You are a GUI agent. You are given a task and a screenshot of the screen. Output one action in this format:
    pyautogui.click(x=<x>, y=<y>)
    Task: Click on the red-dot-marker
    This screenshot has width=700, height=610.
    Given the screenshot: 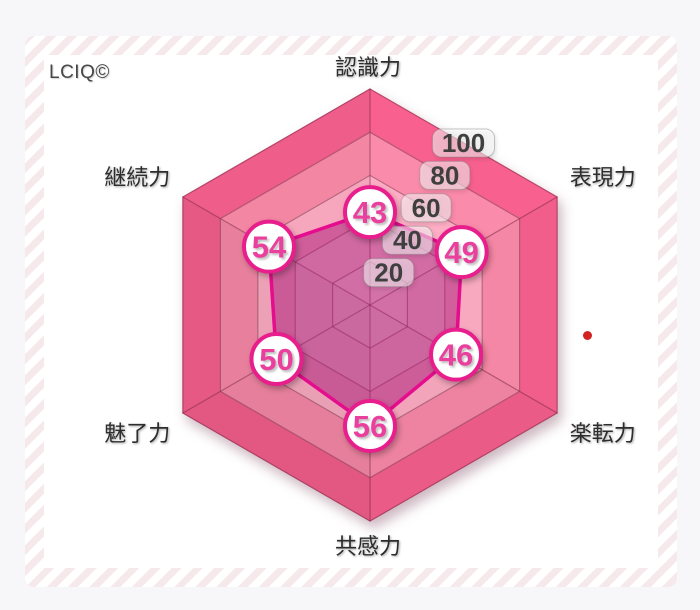 What is the action you would take?
    pyautogui.click(x=587, y=335)
    